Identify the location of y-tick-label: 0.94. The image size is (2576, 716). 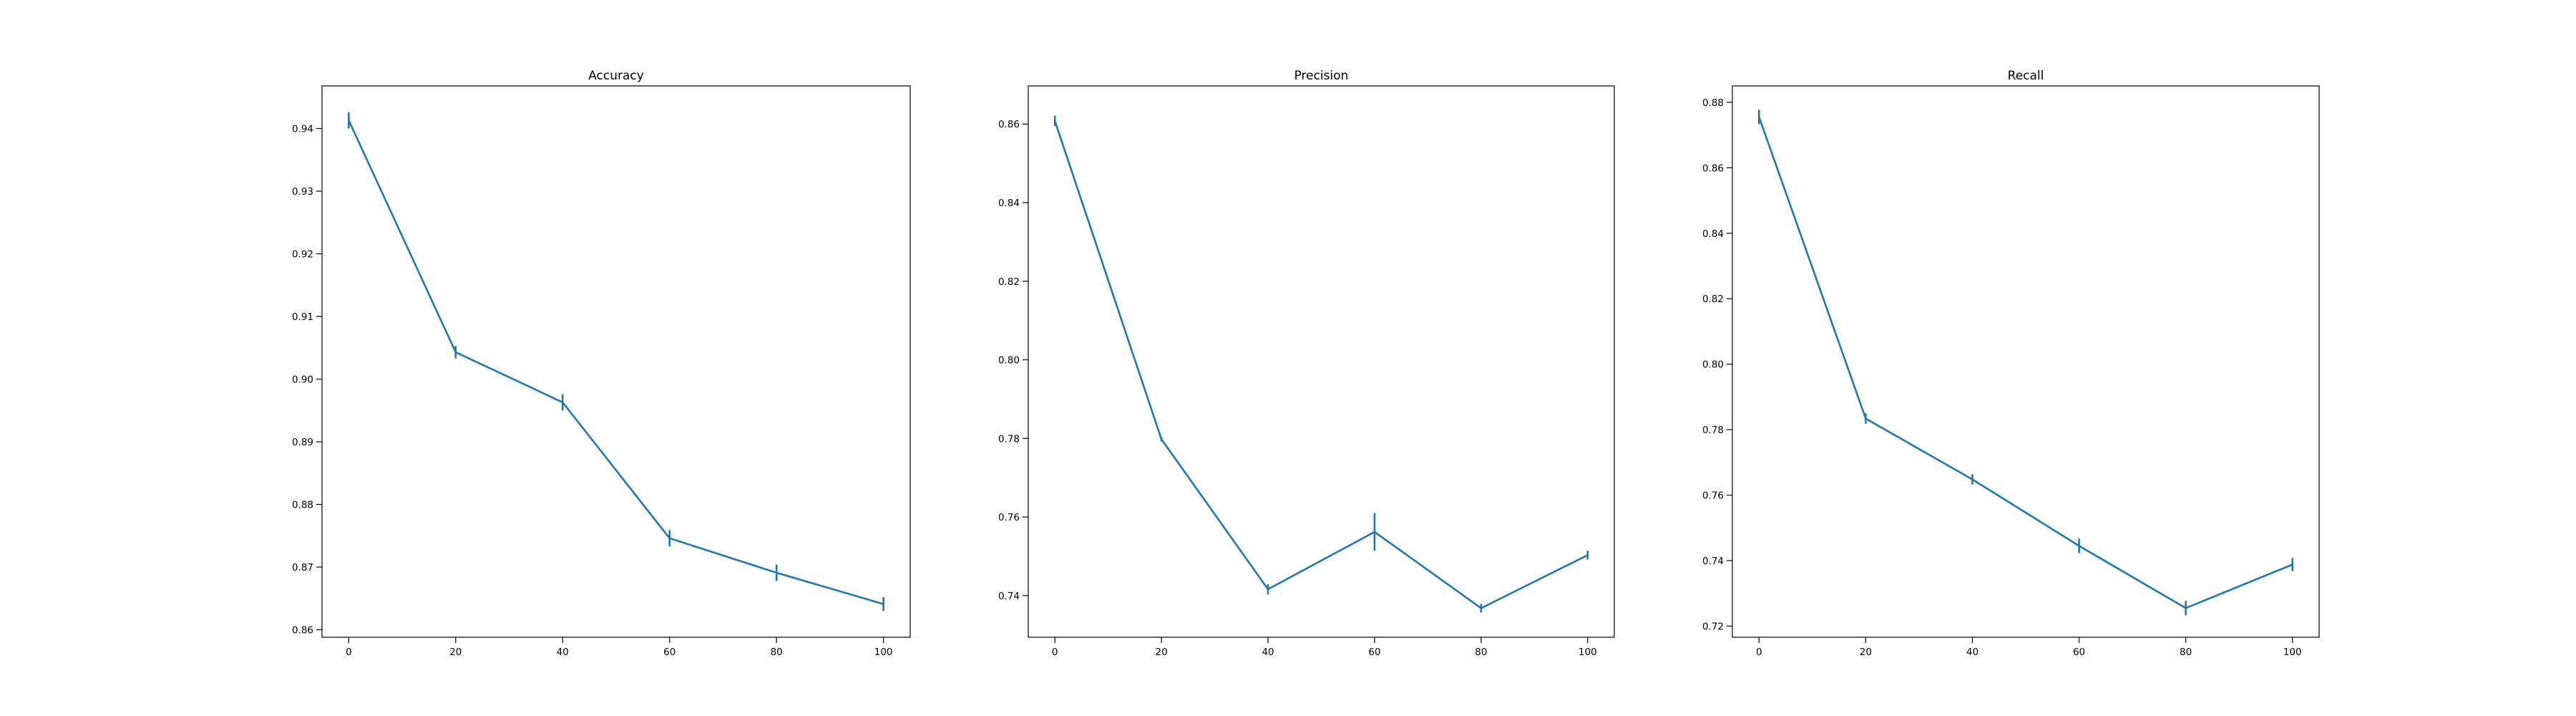
(302, 129).